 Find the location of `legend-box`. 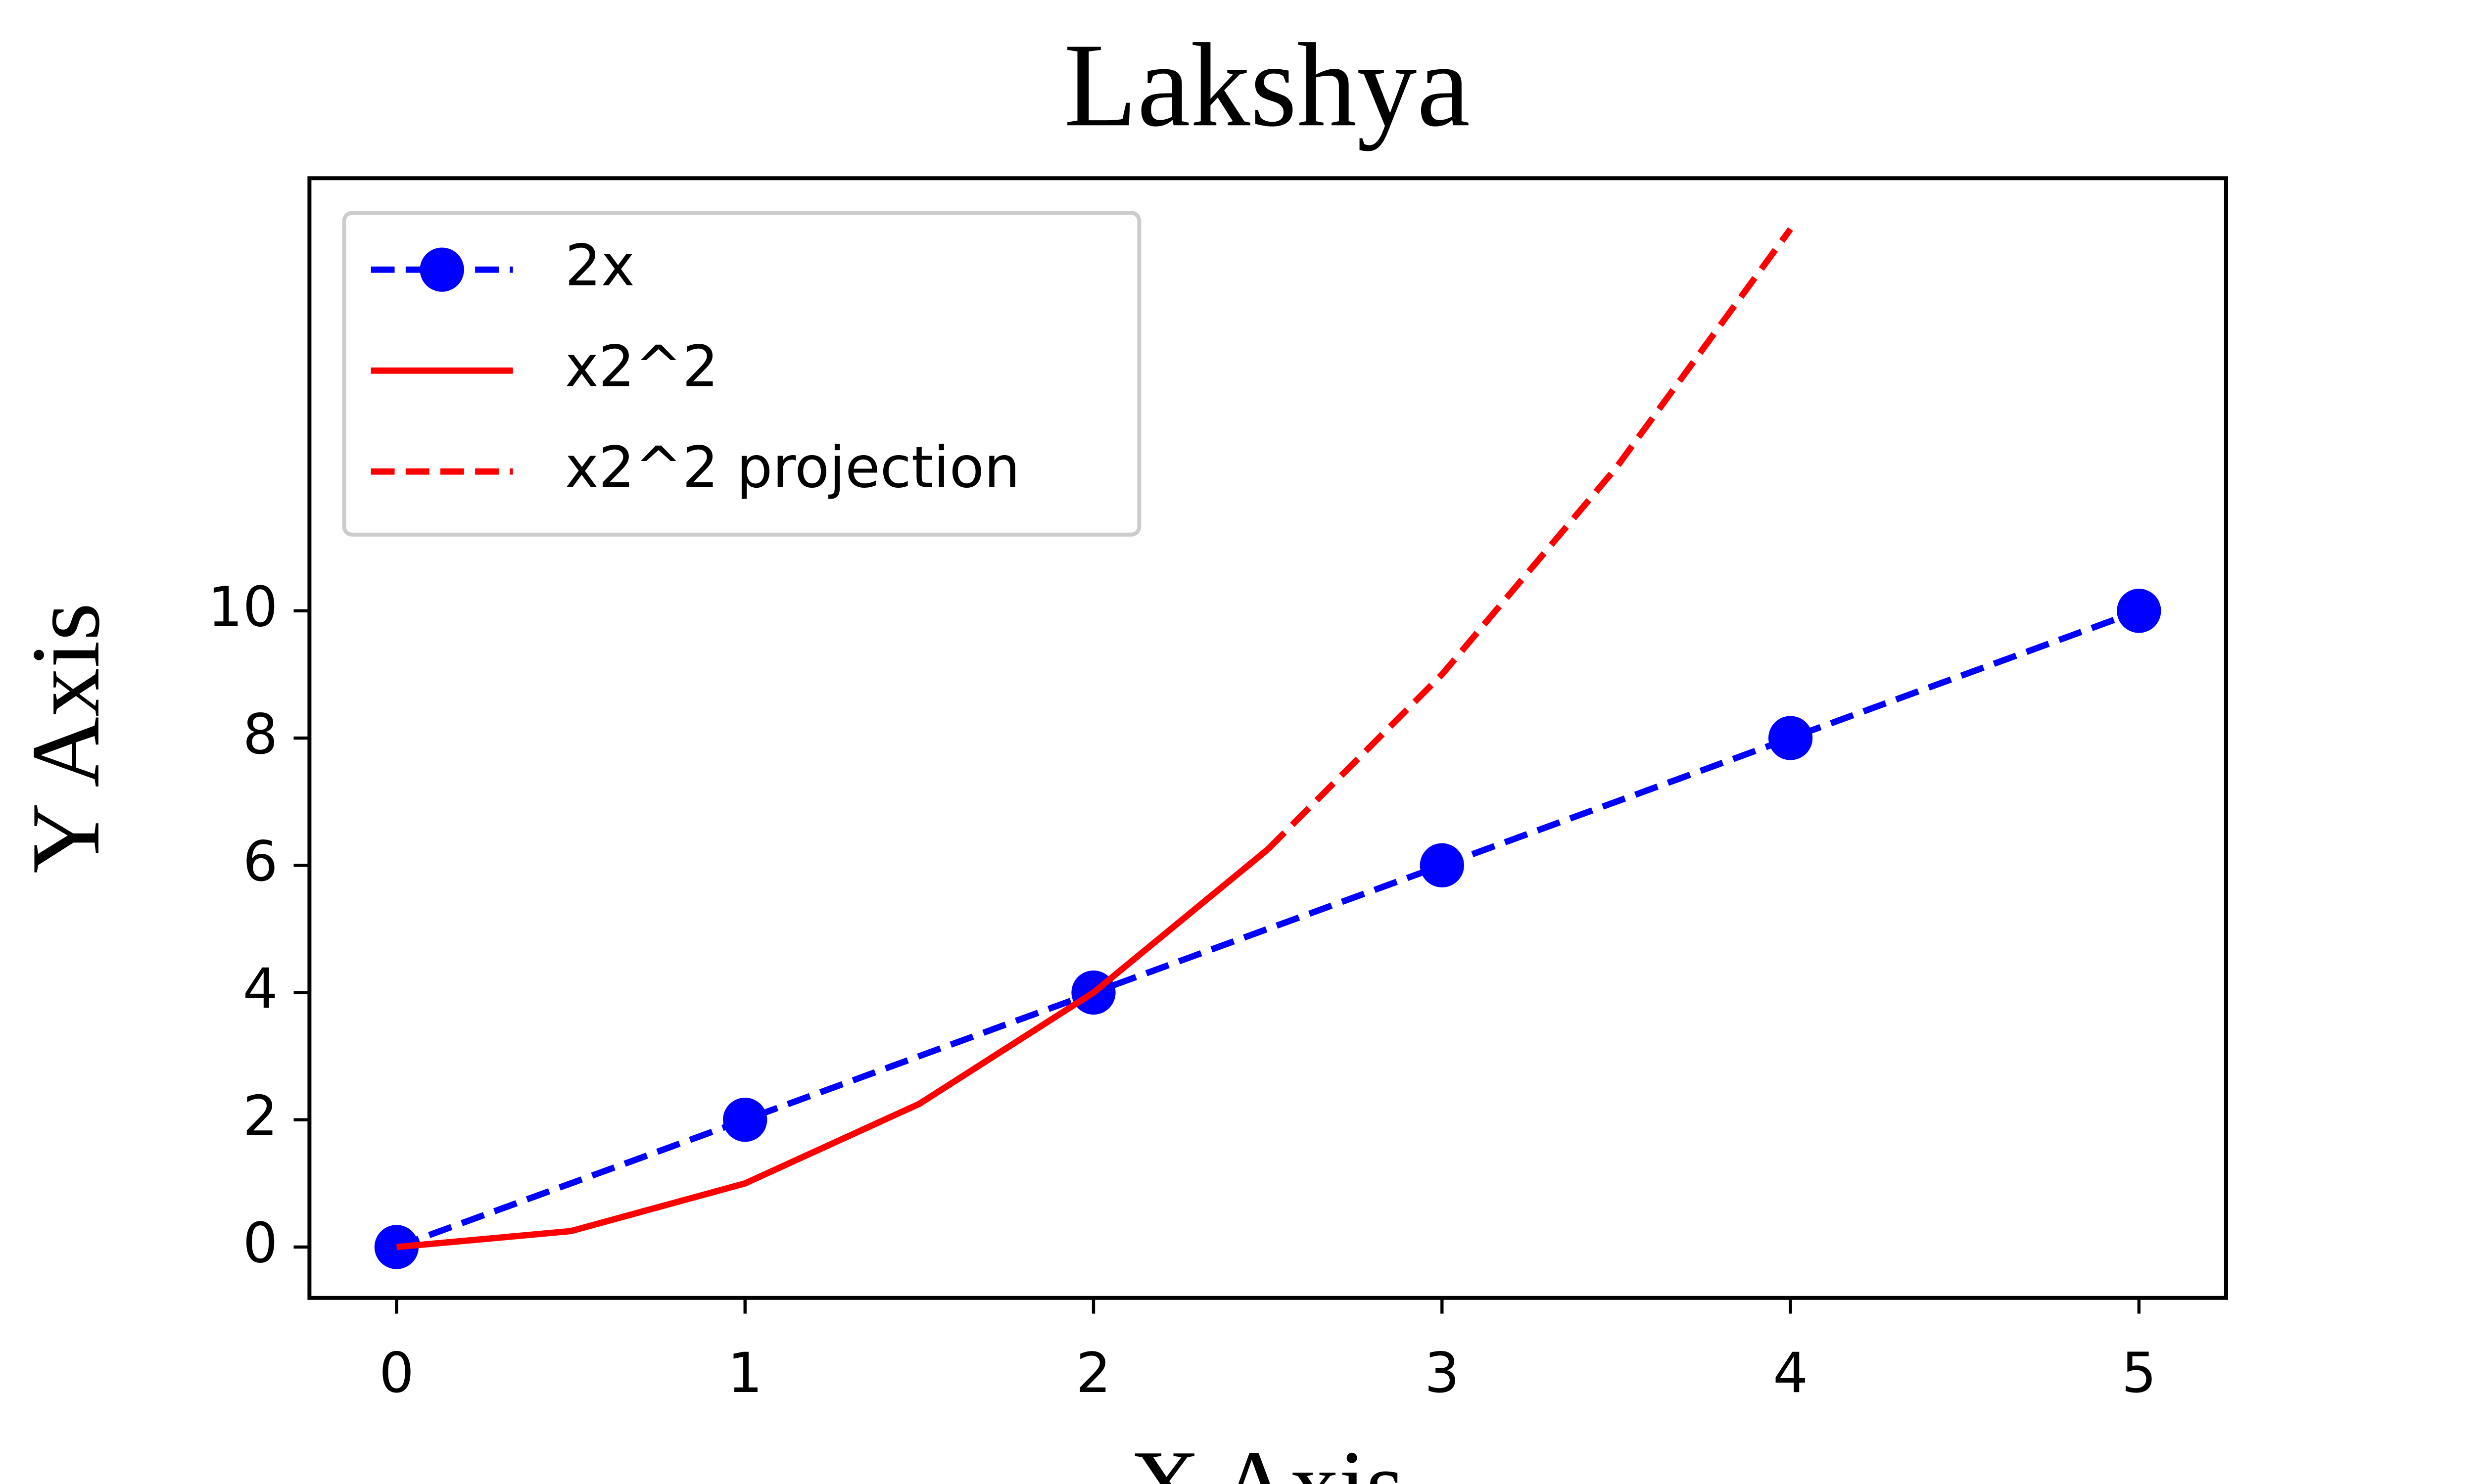

legend-box is located at coordinates (742, 374).